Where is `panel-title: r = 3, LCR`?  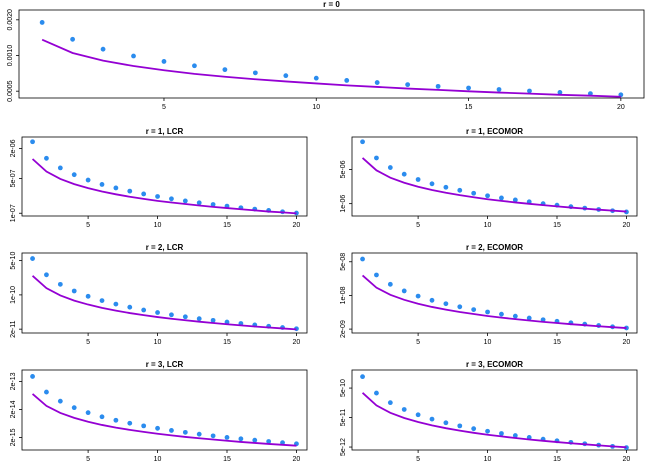
panel-title: r = 3, LCR is located at coordinates (165, 364).